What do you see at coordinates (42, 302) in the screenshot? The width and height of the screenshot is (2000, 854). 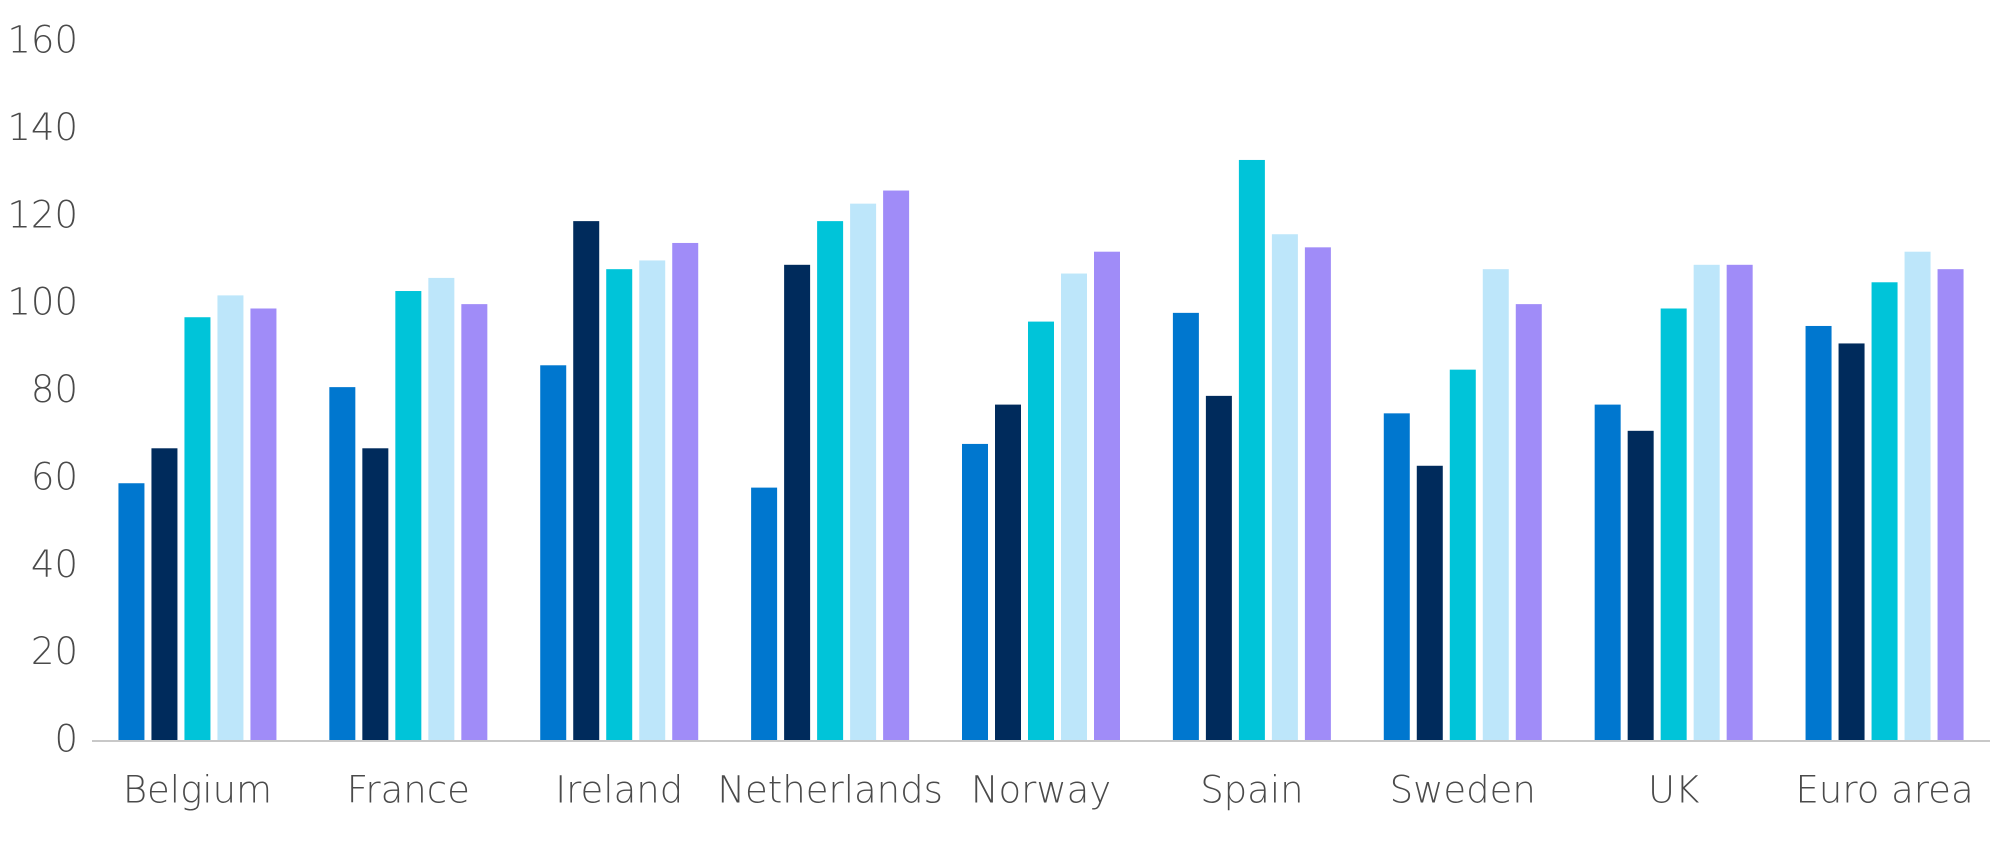 I see `y-tick-label: 100` at bounding box center [42, 302].